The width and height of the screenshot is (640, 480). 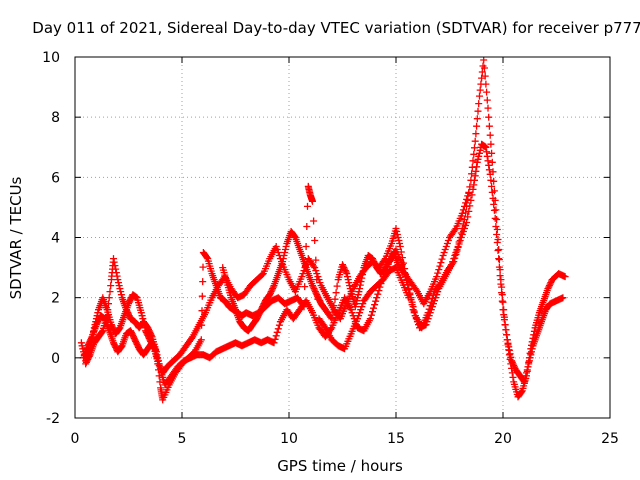 What do you see at coordinates (53, 419) in the screenshot?
I see `y-tick-label: -2` at bounding box center [53, 419].